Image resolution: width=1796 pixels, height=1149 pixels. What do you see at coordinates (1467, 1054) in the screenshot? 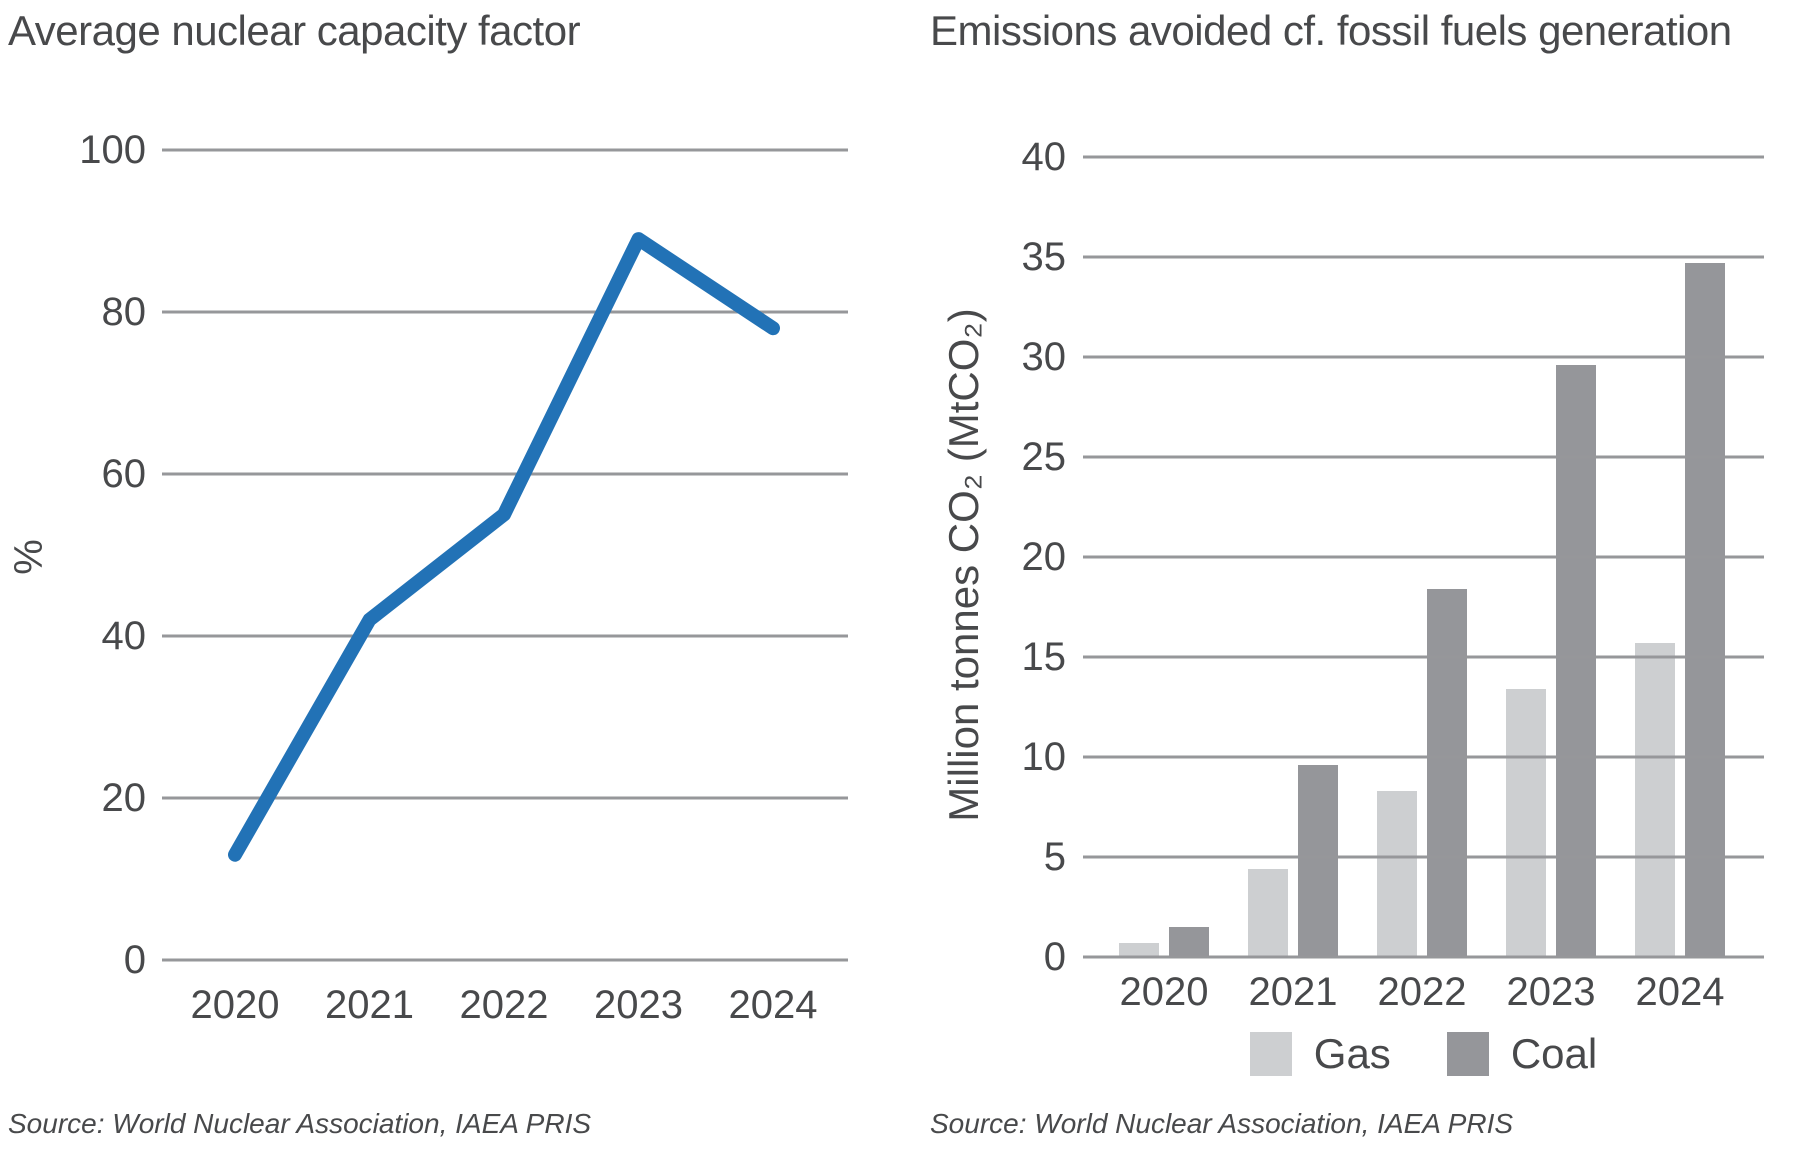
I see `coal-swatch` at bounding box center [1467, 1054].